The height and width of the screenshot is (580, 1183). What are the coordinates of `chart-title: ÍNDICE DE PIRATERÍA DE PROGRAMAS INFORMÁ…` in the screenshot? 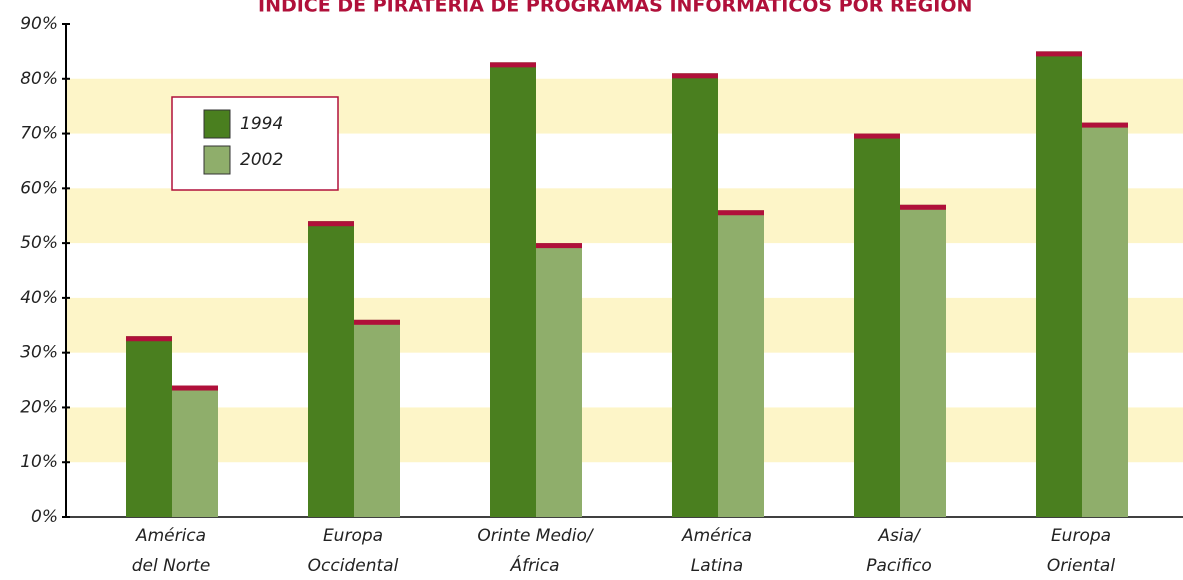 It's located at (615, 8).